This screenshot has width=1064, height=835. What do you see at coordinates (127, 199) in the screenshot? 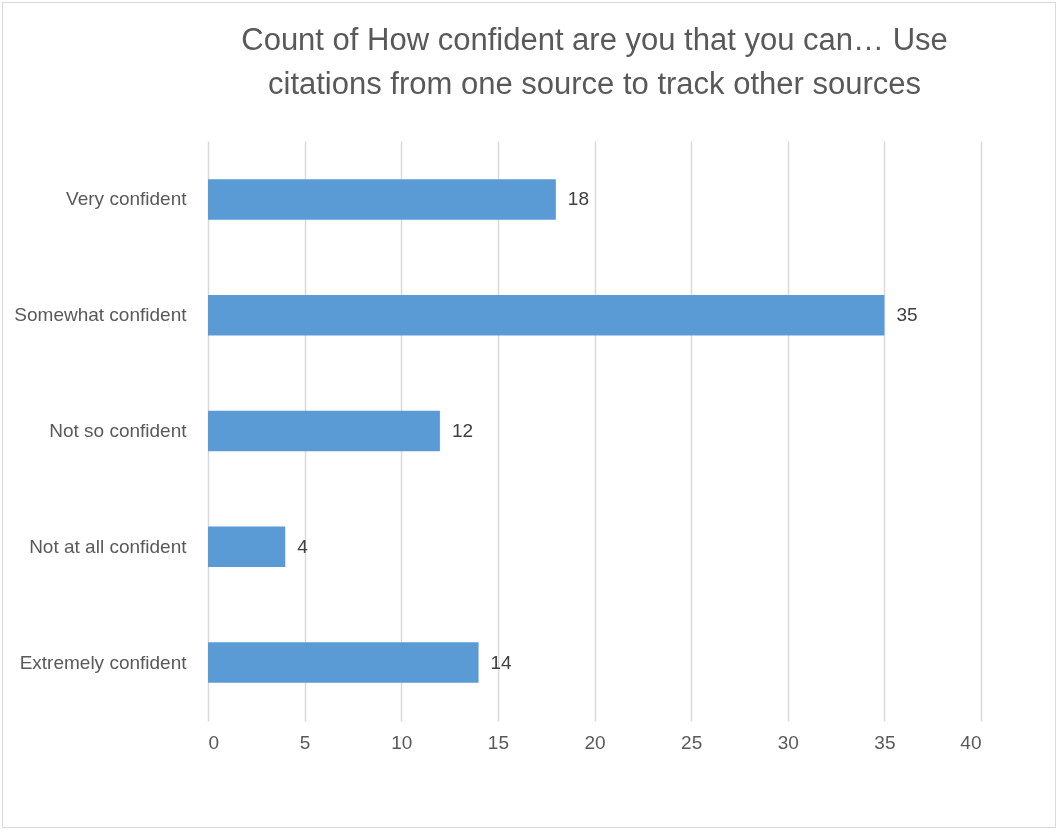
I see `y-tick-label: Very confident` at bounding box center [127, 199].